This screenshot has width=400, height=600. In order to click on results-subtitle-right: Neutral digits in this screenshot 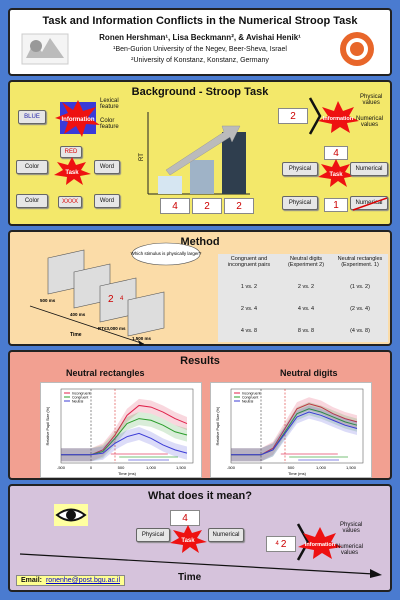, I will do `click(309, 373)`.